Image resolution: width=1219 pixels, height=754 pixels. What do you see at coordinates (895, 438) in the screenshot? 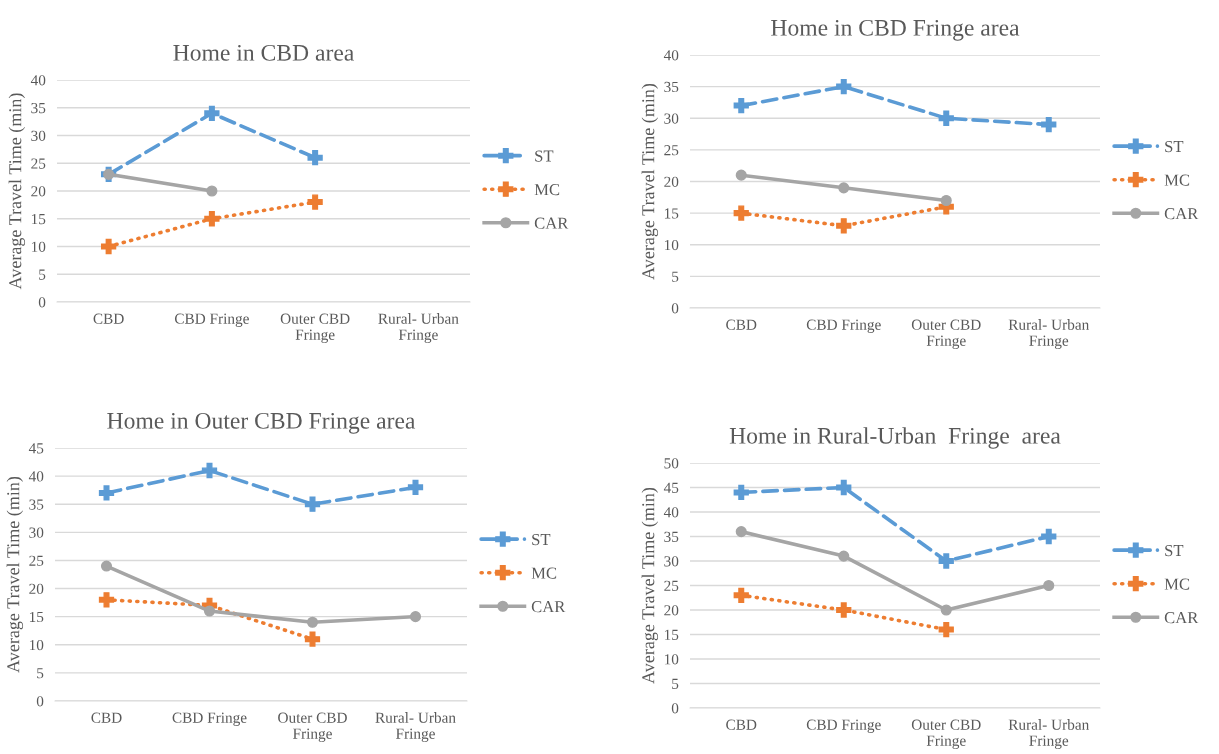
I see `chart-title: Home in Rural-Urban Fringe area` at bounding box center [895, 438].